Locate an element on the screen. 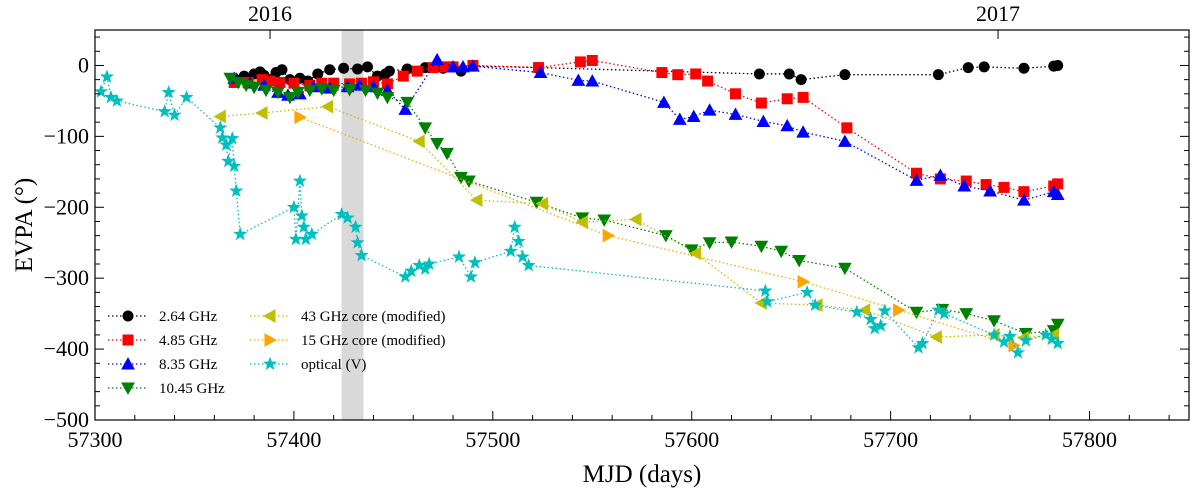  y-axis-label: EVPA (°) is located at coordinates (24, 225).